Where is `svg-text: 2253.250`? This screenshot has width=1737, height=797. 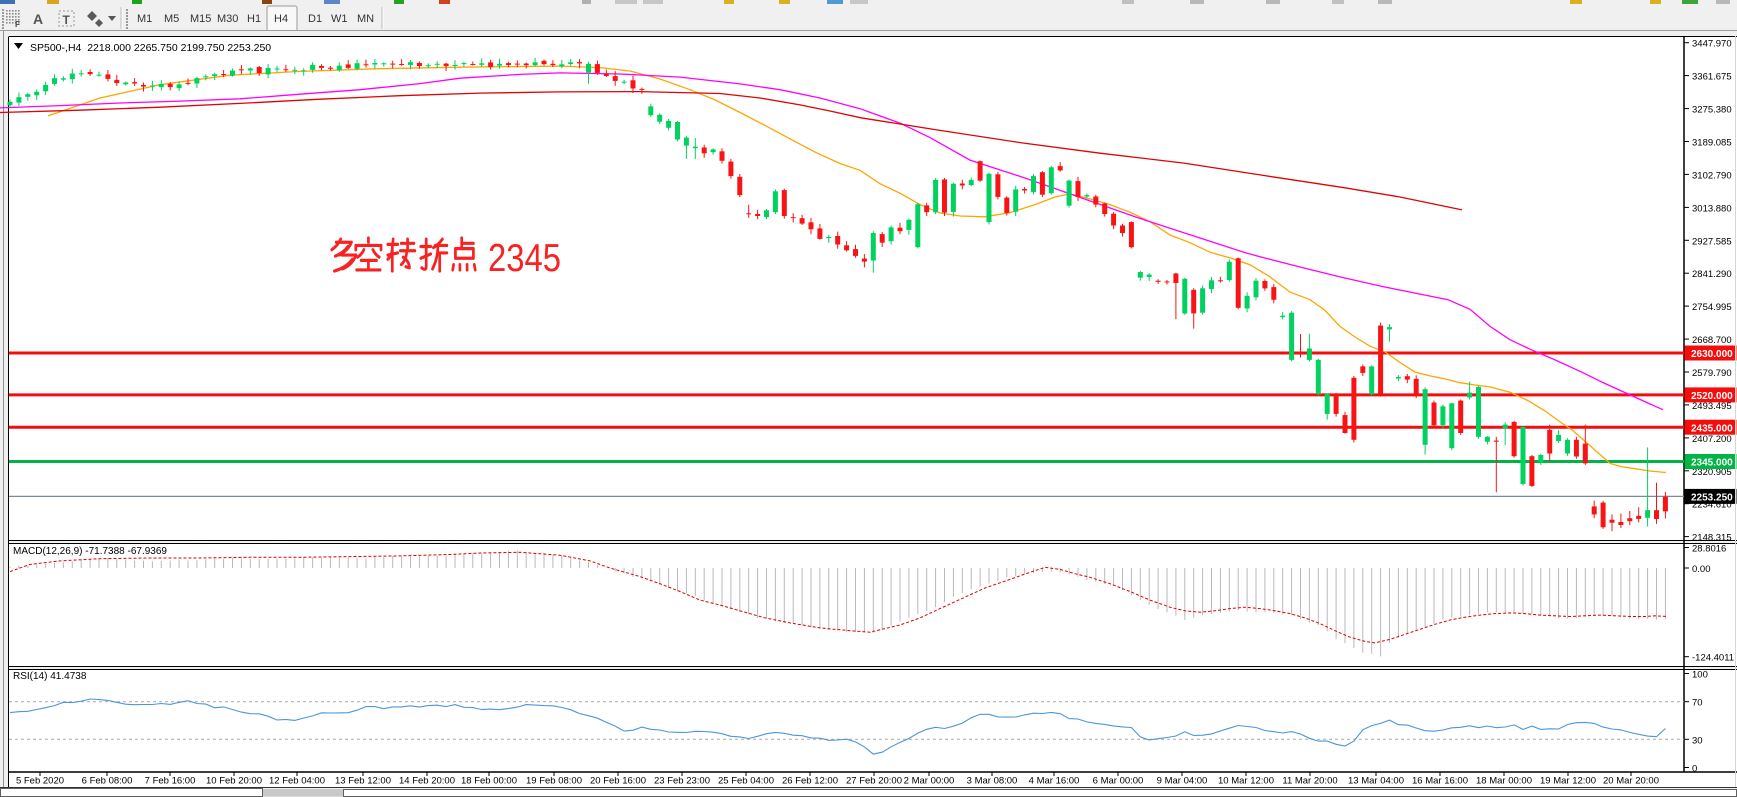
svg-text: 2253.250 is located at coordinates (1712, 498).